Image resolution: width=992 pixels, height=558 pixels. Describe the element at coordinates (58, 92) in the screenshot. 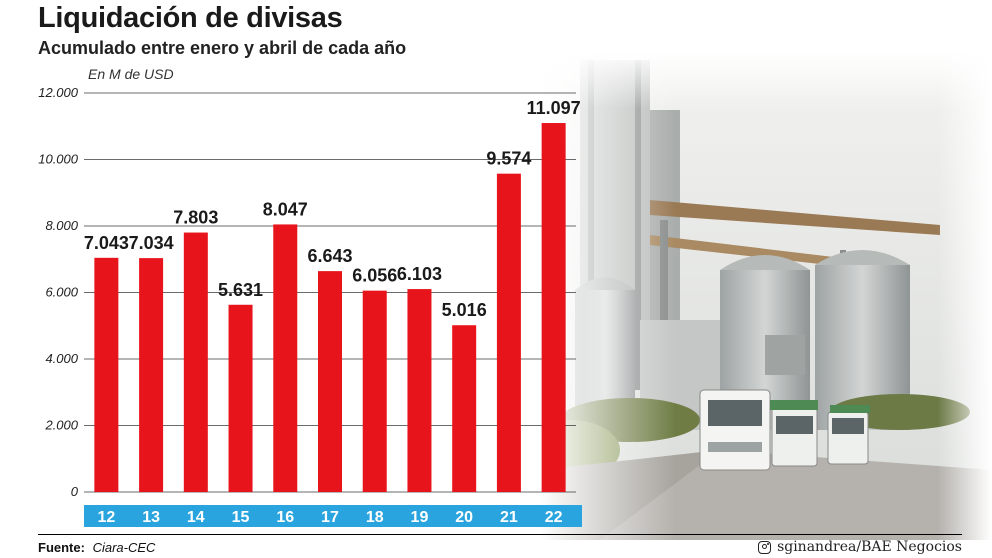

I see `y-tick-label: 12.000` at that location.